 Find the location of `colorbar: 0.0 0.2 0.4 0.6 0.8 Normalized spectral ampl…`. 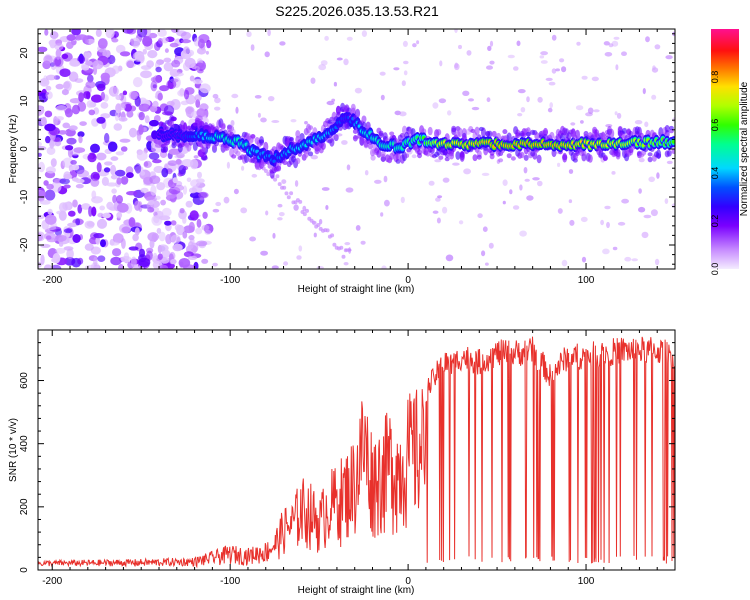

colorbar: 0.0 0.2 0.4 0.6 0.8 Normalized spectral ampl… is located at coordinates (730, 152).